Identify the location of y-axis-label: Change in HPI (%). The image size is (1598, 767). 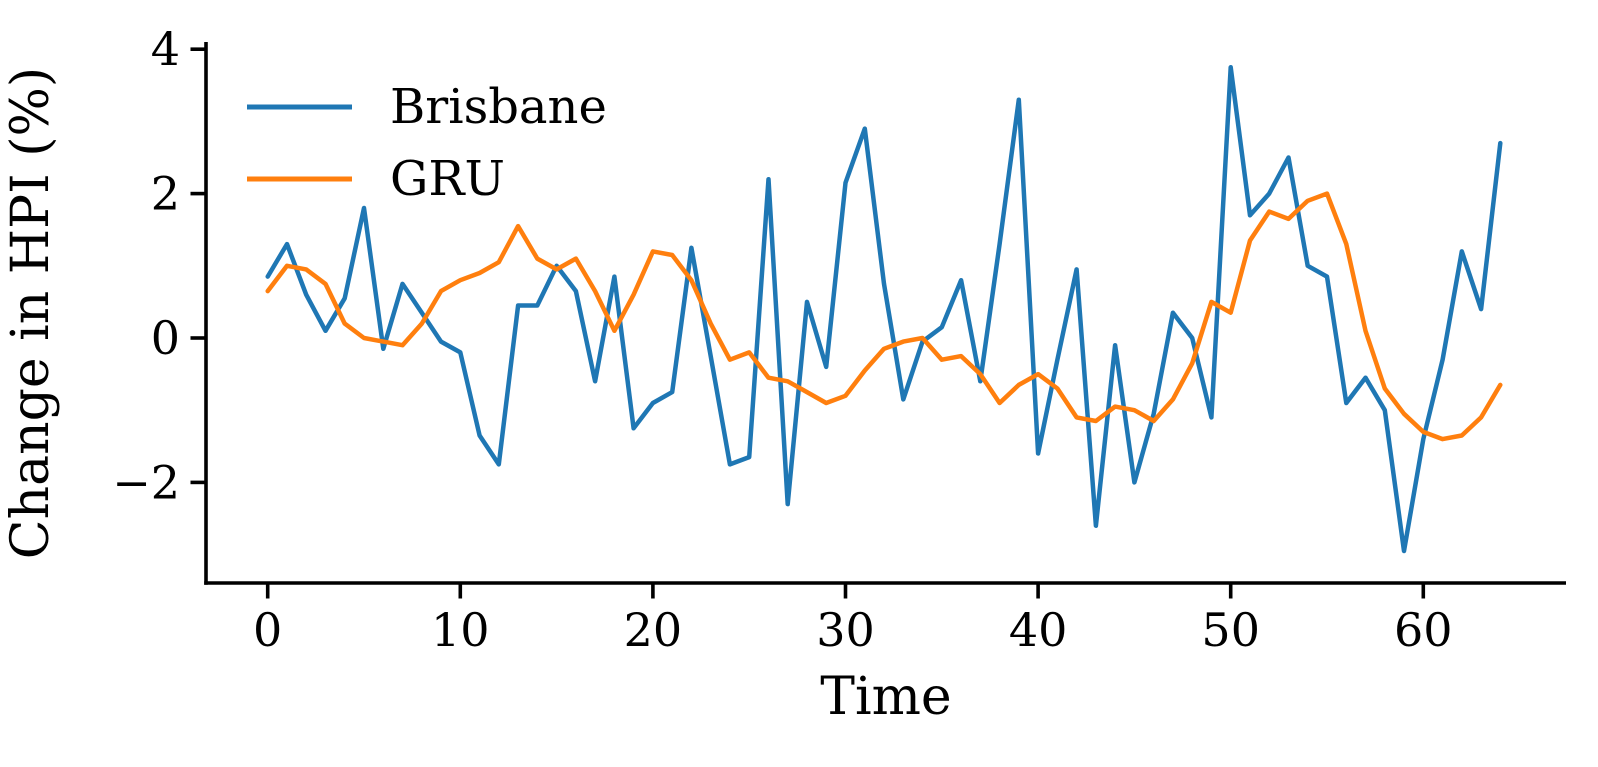
(31, 313).